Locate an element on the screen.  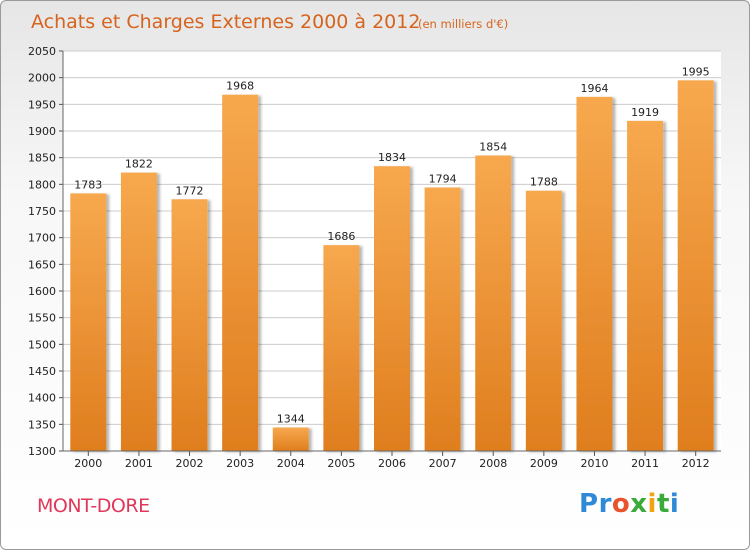
logo-letter: P is located at coordinates (589, 504).